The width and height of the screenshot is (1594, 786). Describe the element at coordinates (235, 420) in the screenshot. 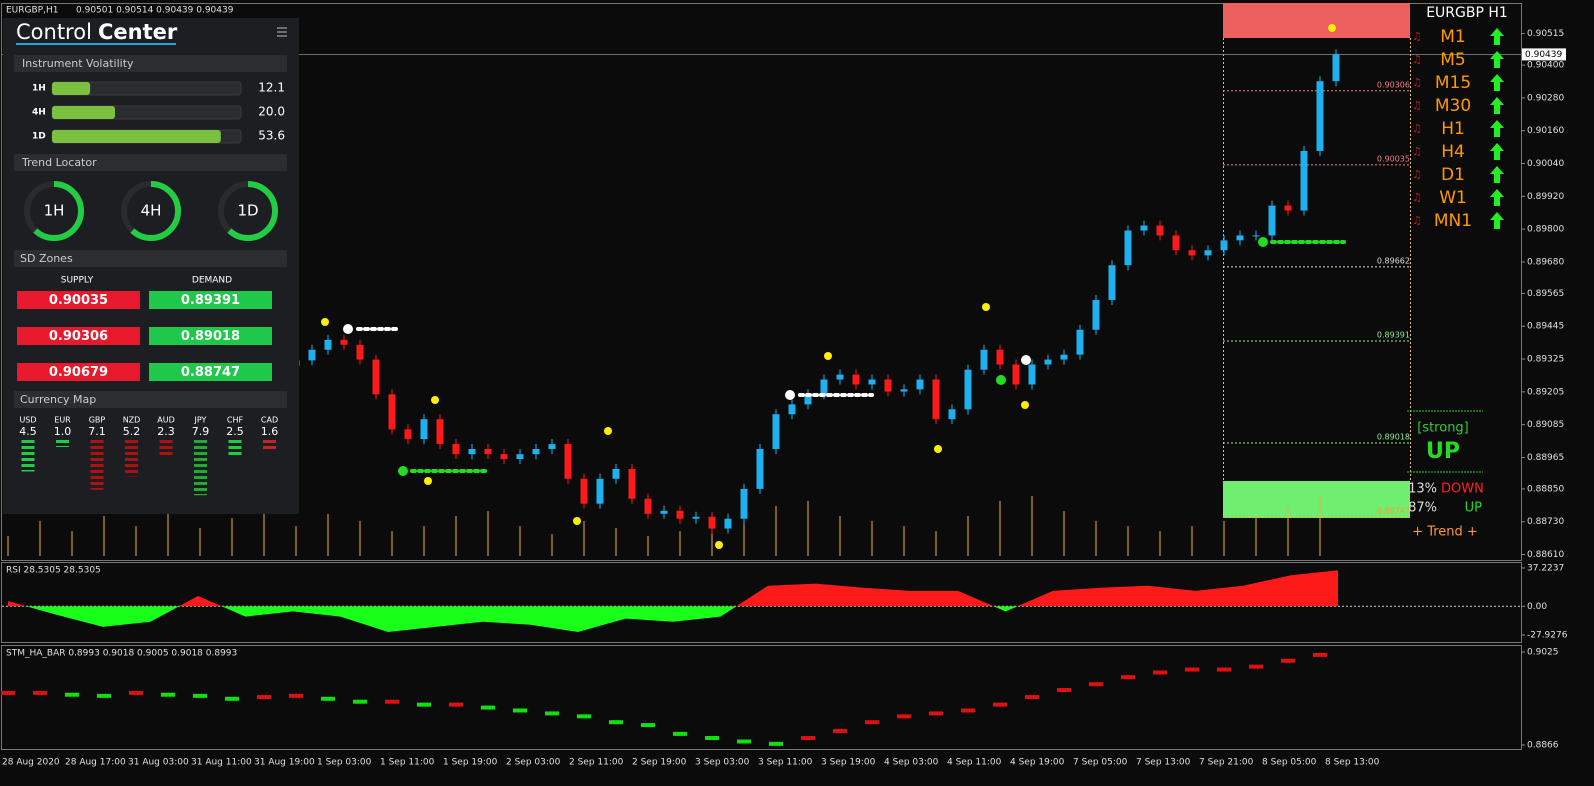

I see `currency-name: CHF` at that location.